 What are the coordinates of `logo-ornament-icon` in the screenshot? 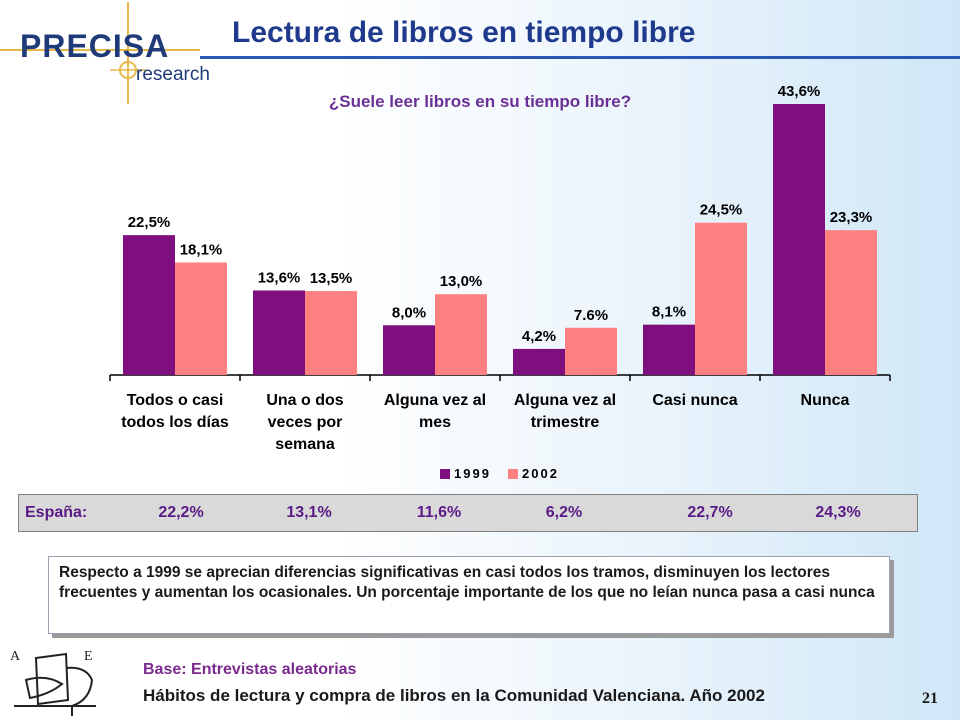 It's located at (100, 53).